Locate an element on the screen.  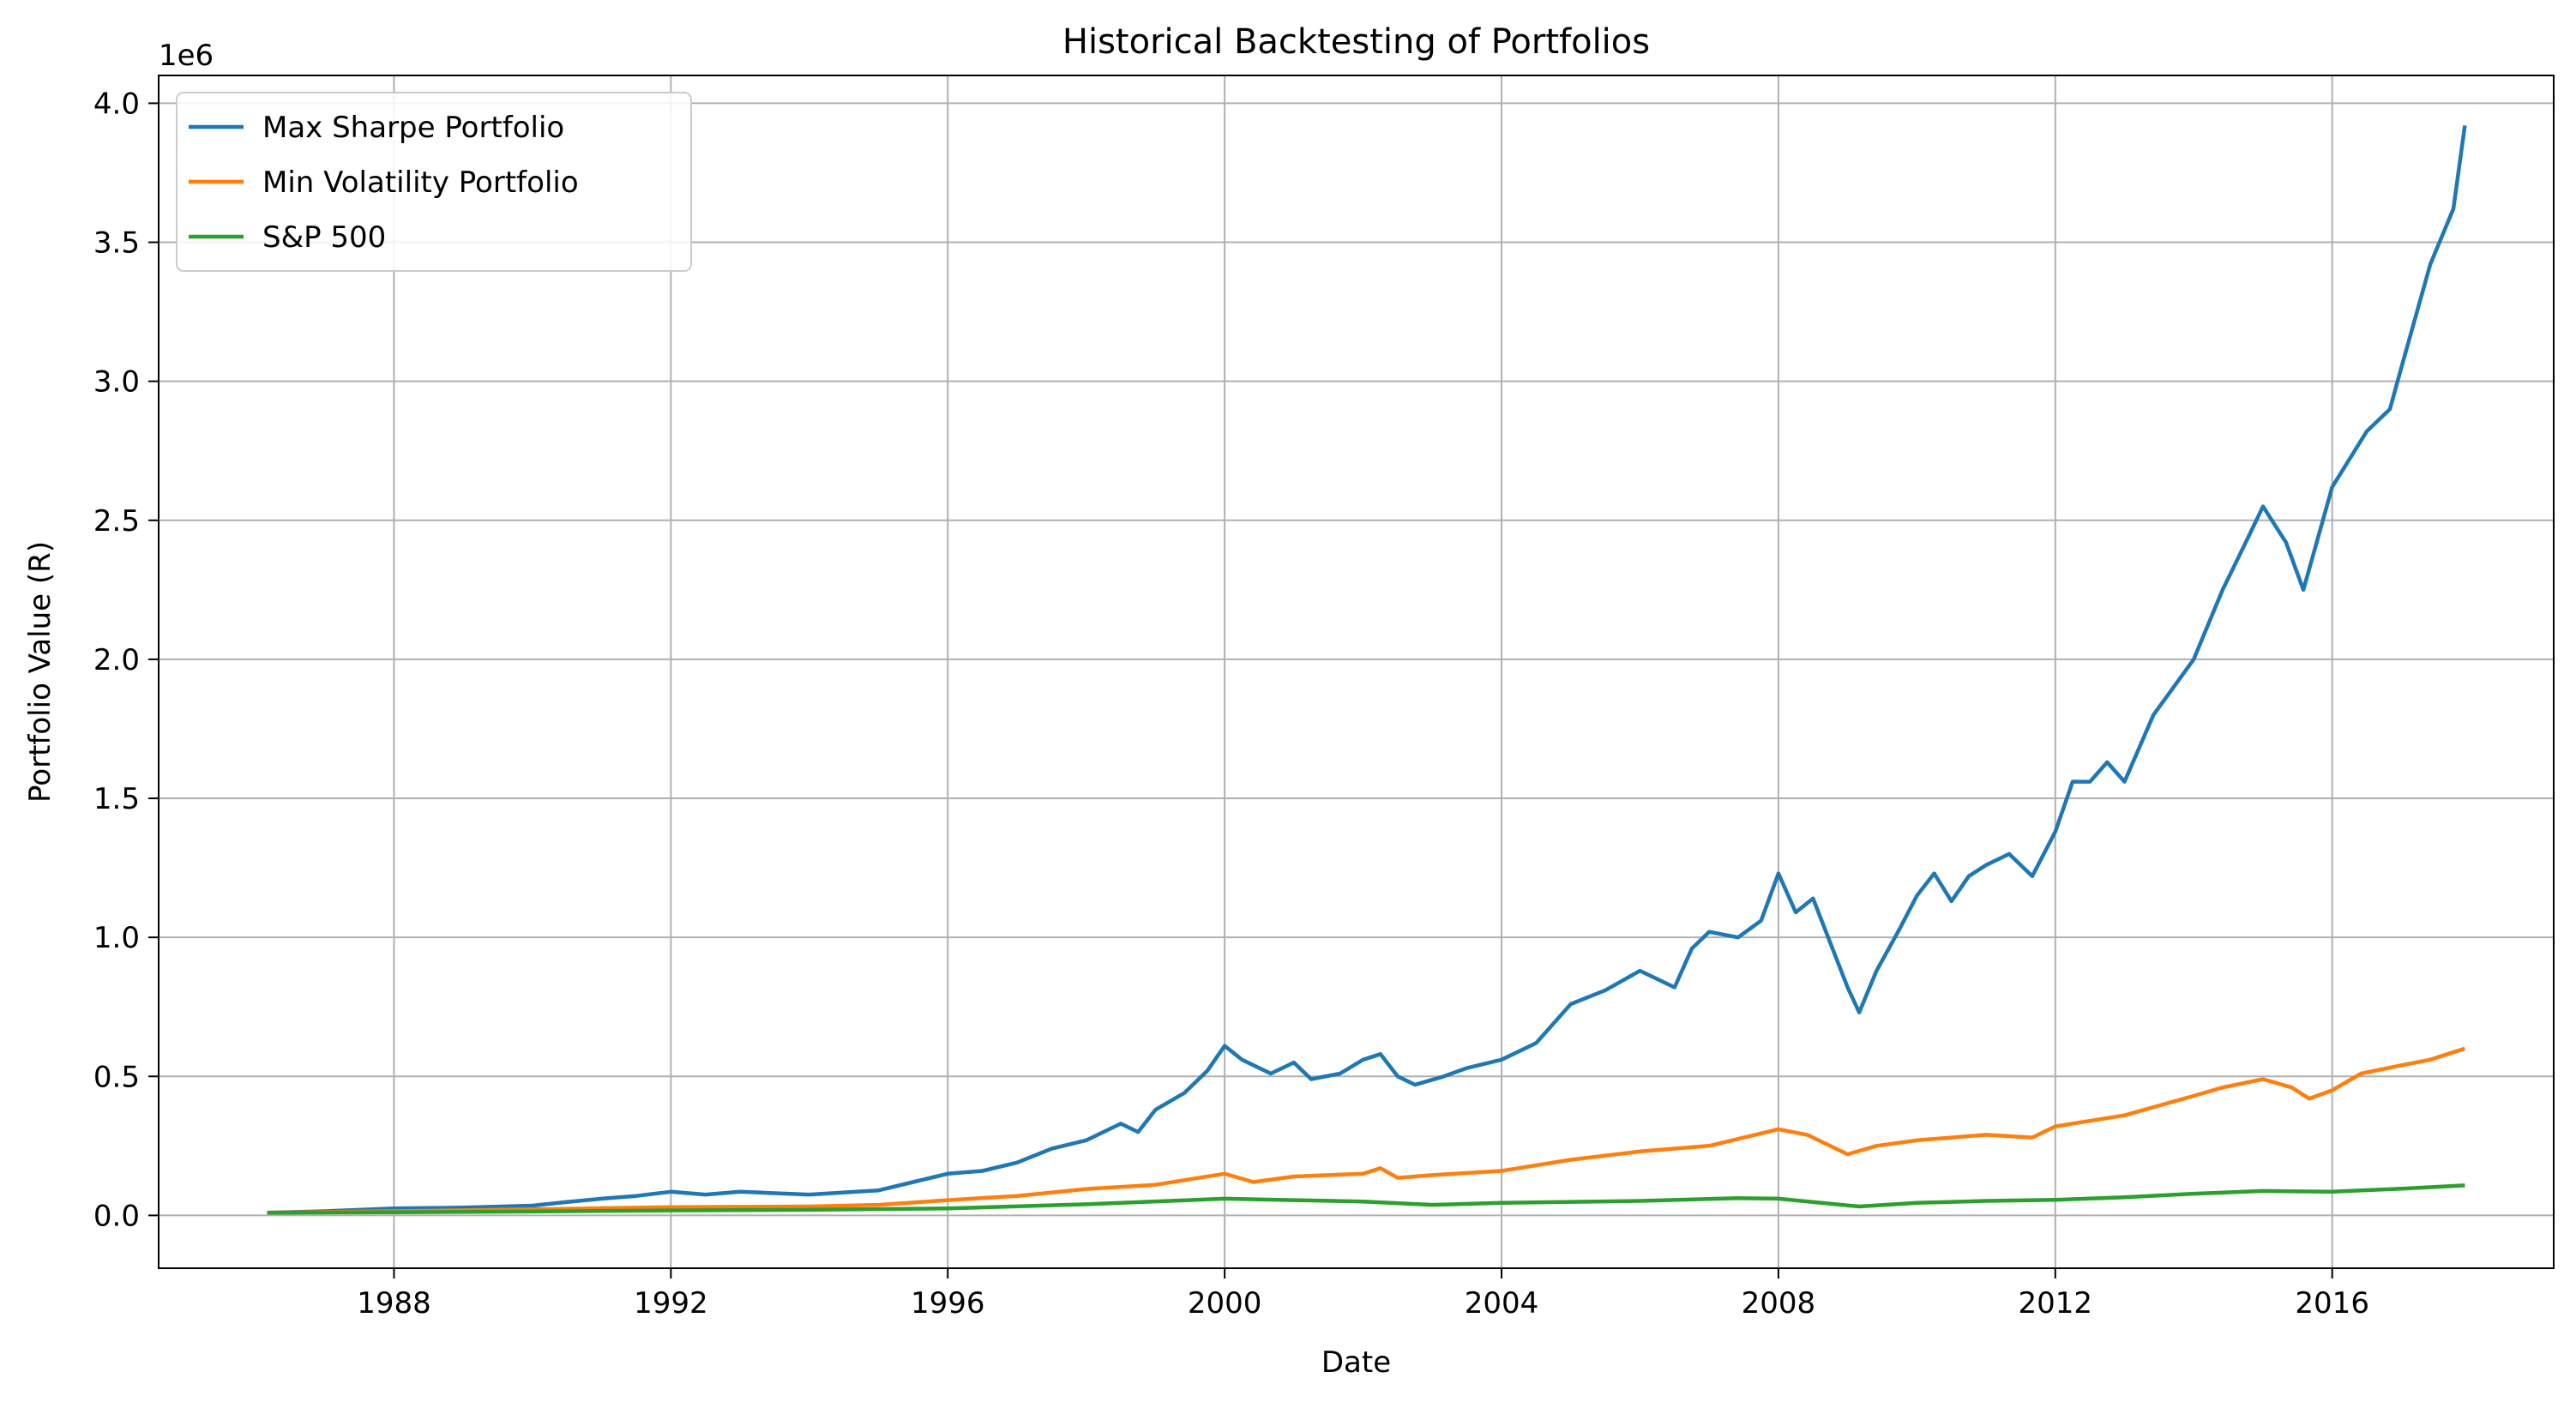
x-tick-label: 2012 is located at coordinates (2056, 1303).